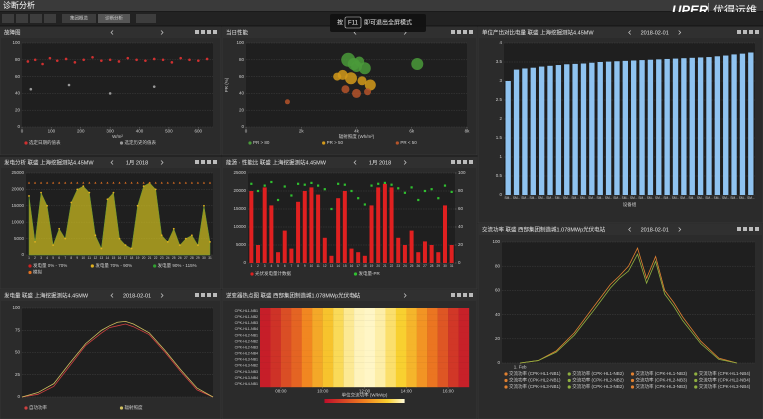 This screenshot has width=763, height=419. What do you see at coordinates (79, 18) in the screenshot?
I see `nav-button` at bounding box center [79, 18].